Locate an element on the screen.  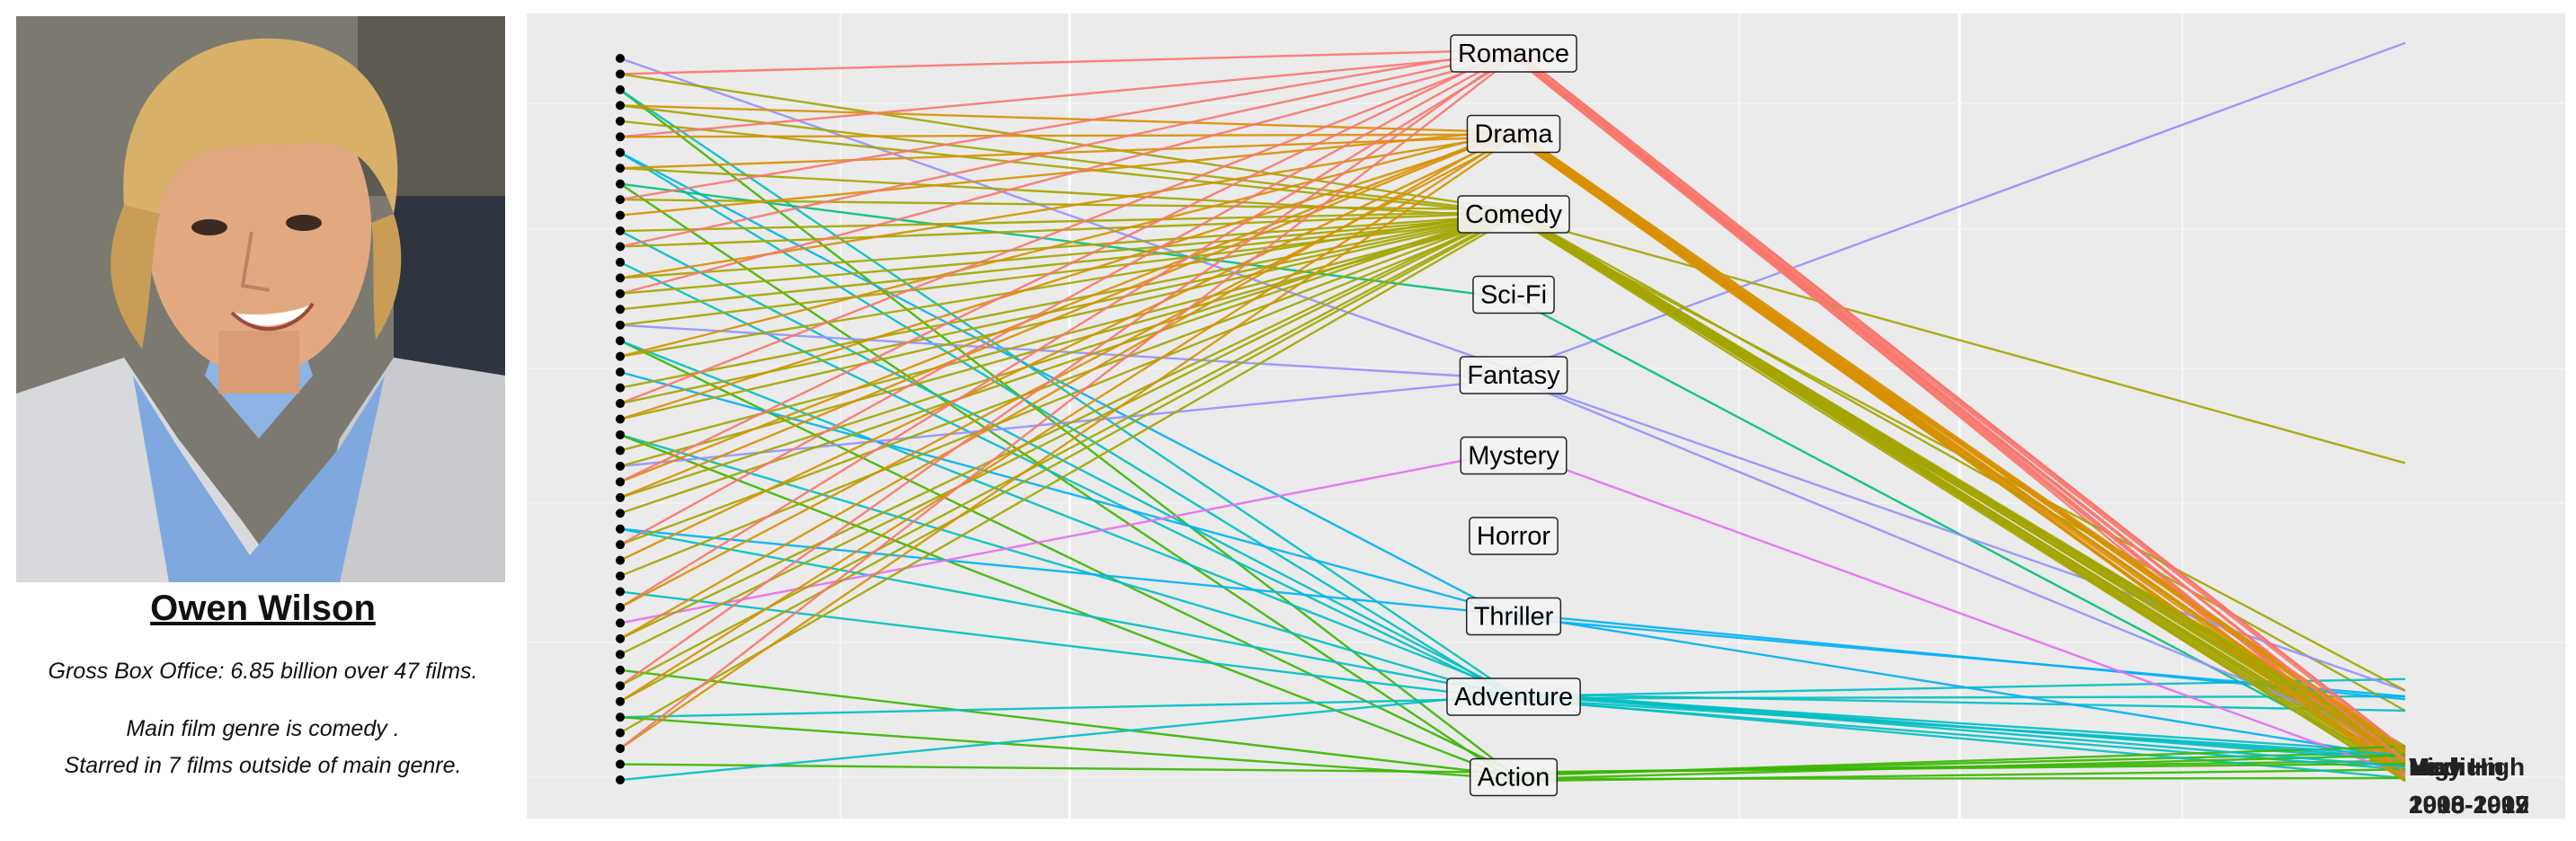
genre-label-text: Romance is located at coordinates (1513, 54).